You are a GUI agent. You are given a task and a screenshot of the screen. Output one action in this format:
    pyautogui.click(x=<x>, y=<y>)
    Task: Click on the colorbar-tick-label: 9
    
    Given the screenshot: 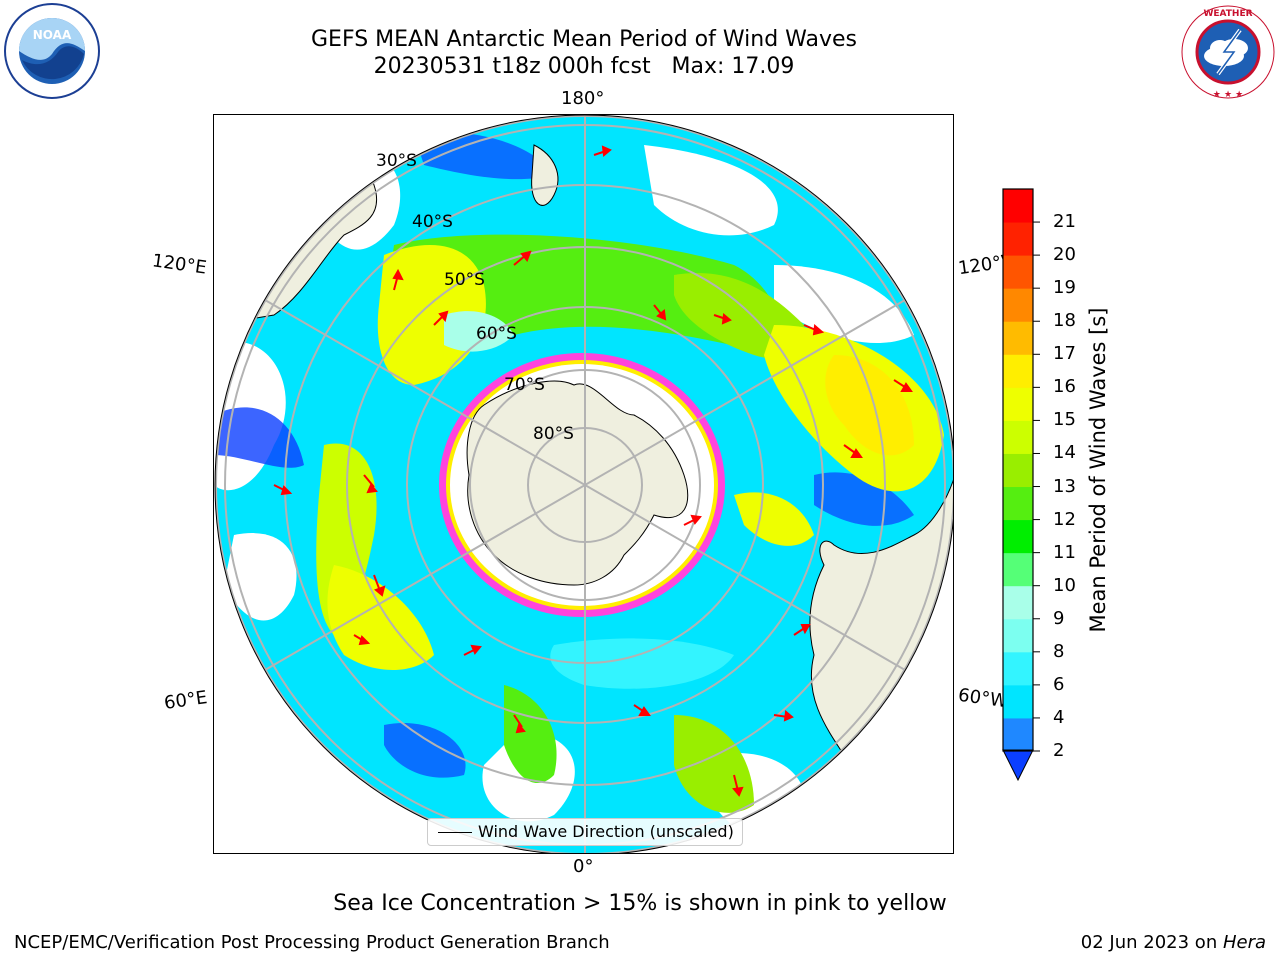 What is the action you would take?
    pyautogui.click(x=1059, y=618)
    